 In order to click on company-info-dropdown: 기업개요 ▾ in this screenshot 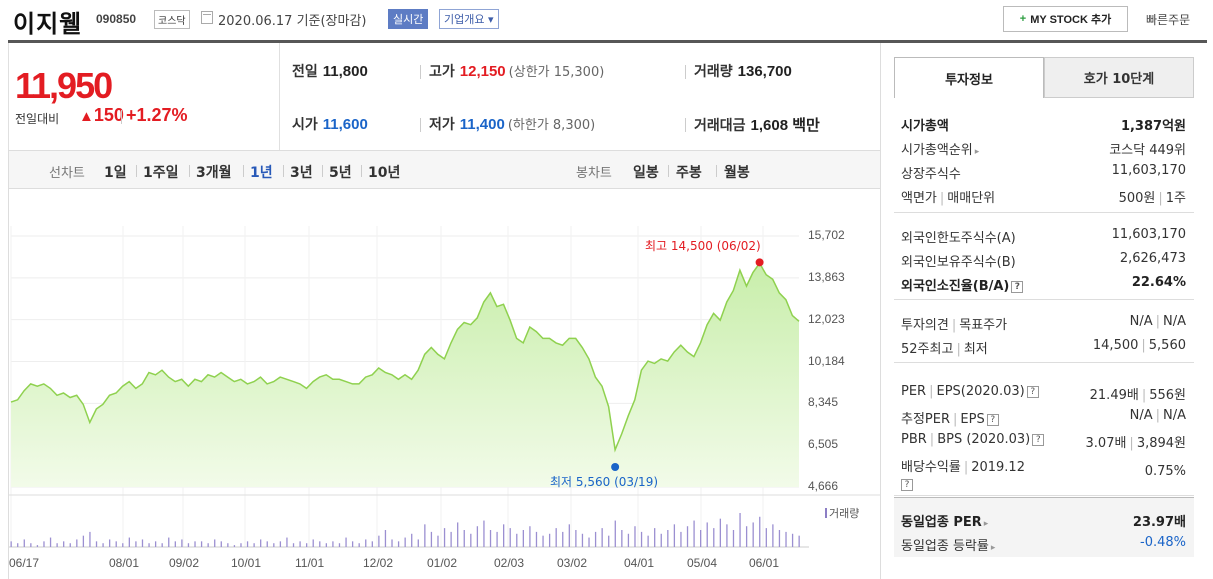, I will do `click(469, 19)`.